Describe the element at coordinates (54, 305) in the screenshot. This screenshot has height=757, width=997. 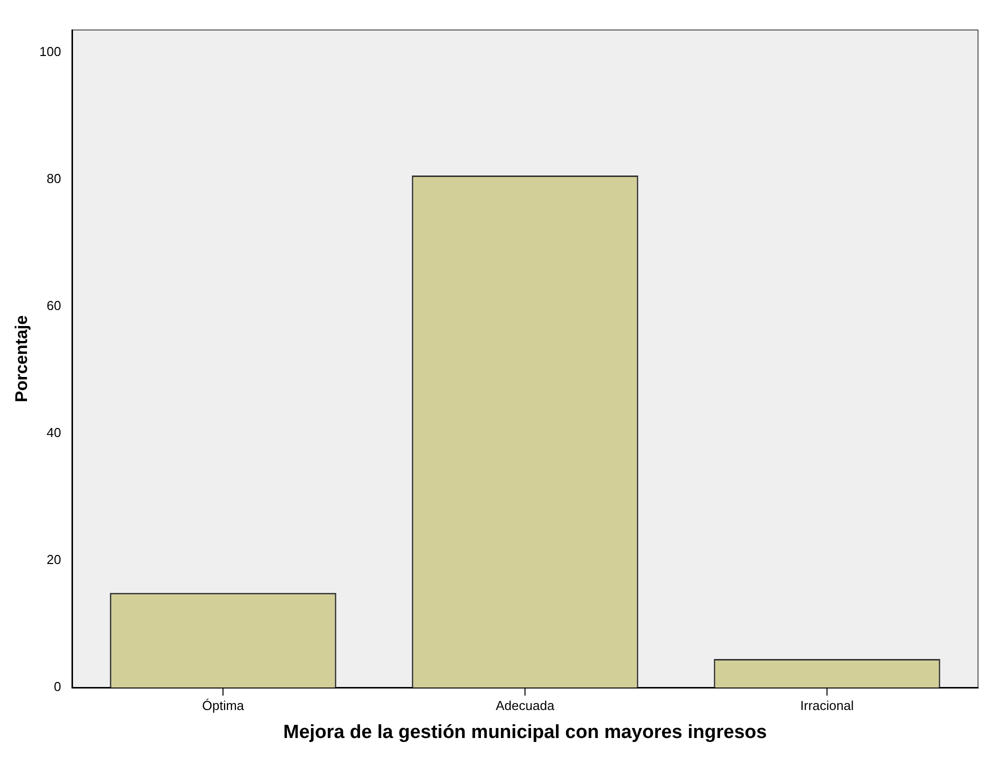
I see `y-tick-label: 60` at that location.